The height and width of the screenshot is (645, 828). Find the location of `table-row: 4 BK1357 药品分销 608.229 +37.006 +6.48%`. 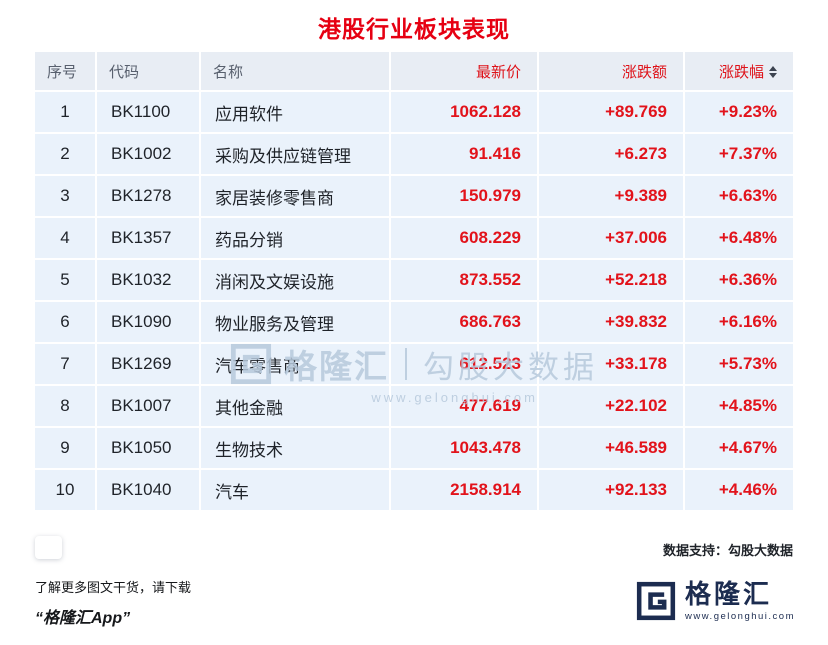

table-row: 4 BK1357 药品分销 608.229 +37.006 +6.48% is located at coordinates (414, 239).